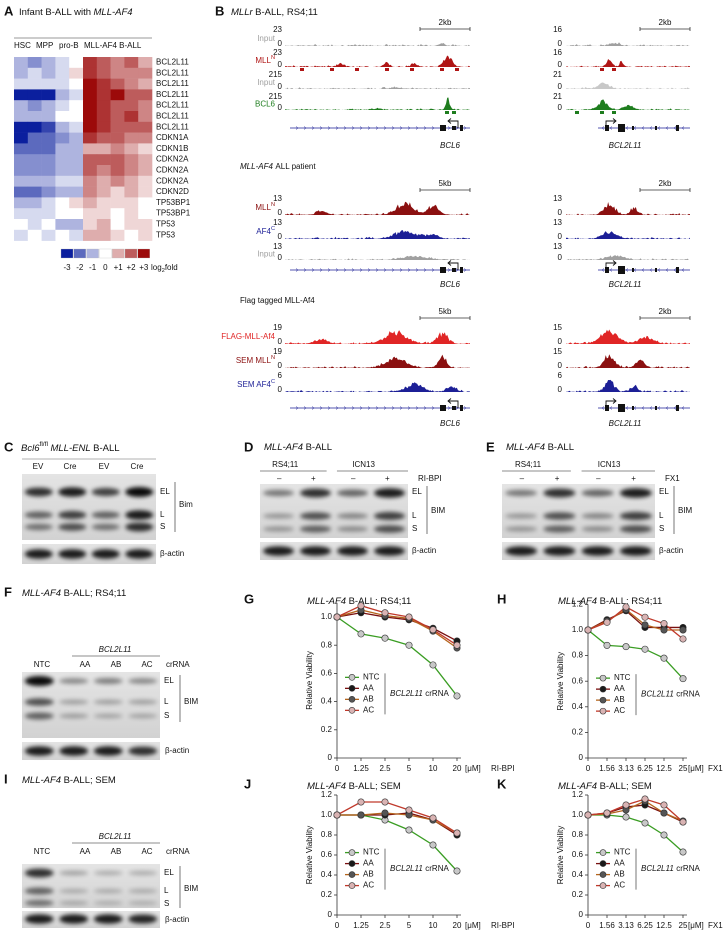 Image resolution: width=725 pixels, height=933 pixels. Describe the element at coordinates (361, 925) in the screenshot. I see `x-tick-label: 1.25` at that location.